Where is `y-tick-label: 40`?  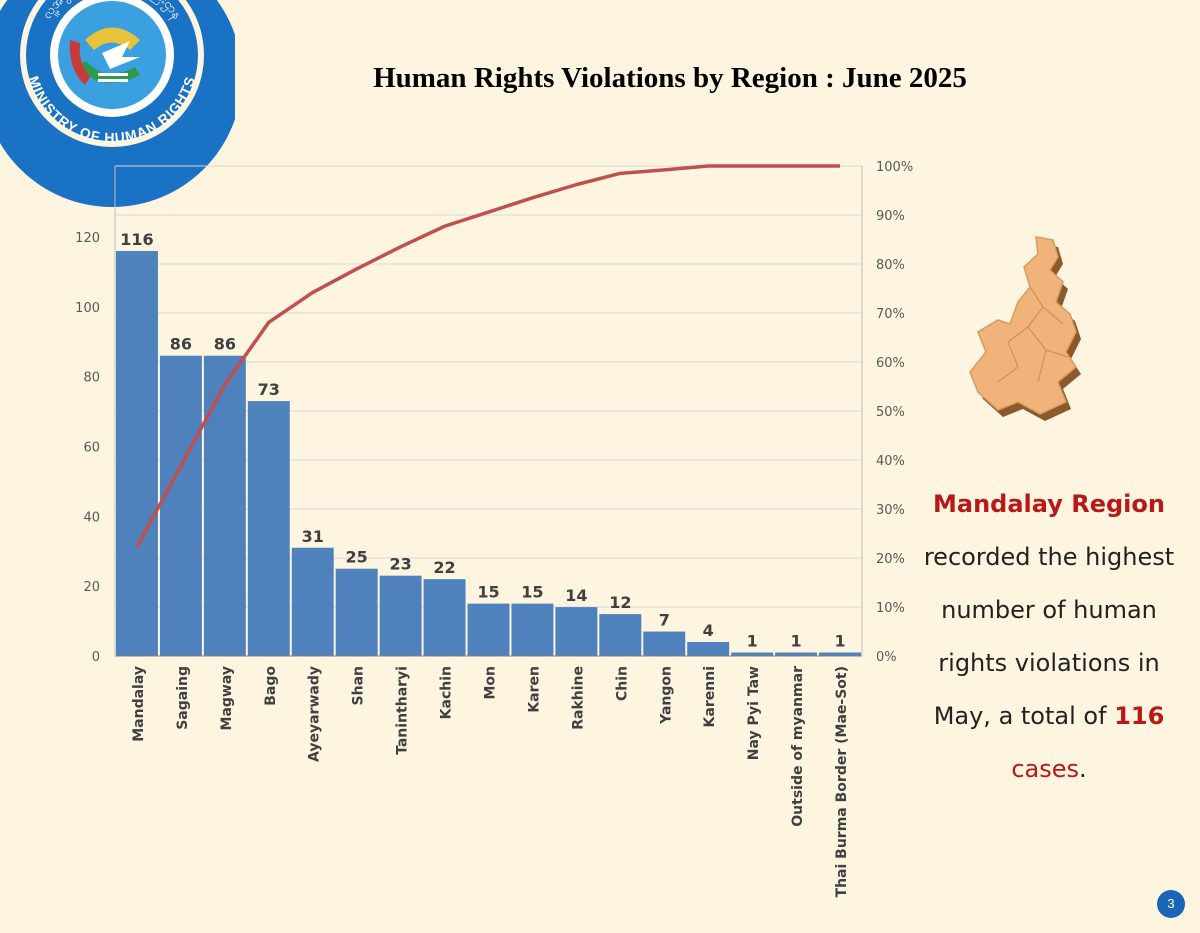
y-tick-label: 40 is located at coordinates (91, 517).